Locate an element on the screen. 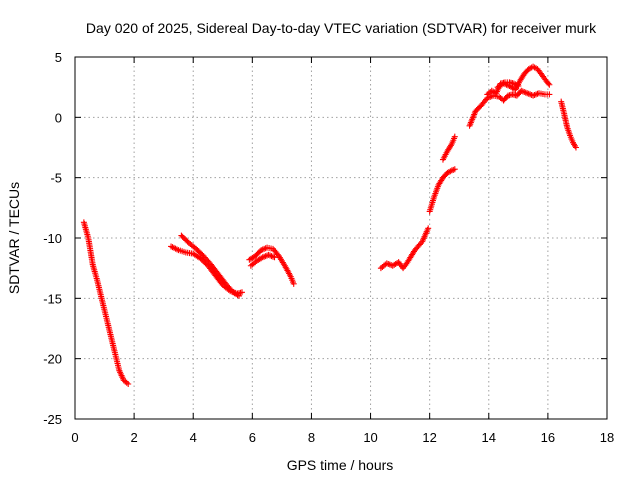 Image resolution: width=640 pixels, height=480 pixels. x-tick-label: 18 is located at coordinates (607, 437).